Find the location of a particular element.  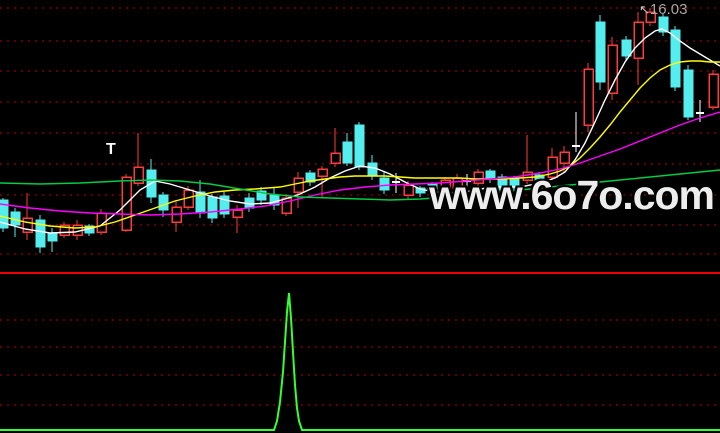

high-price-value: 16.03 is located at coordinates (668, 9).